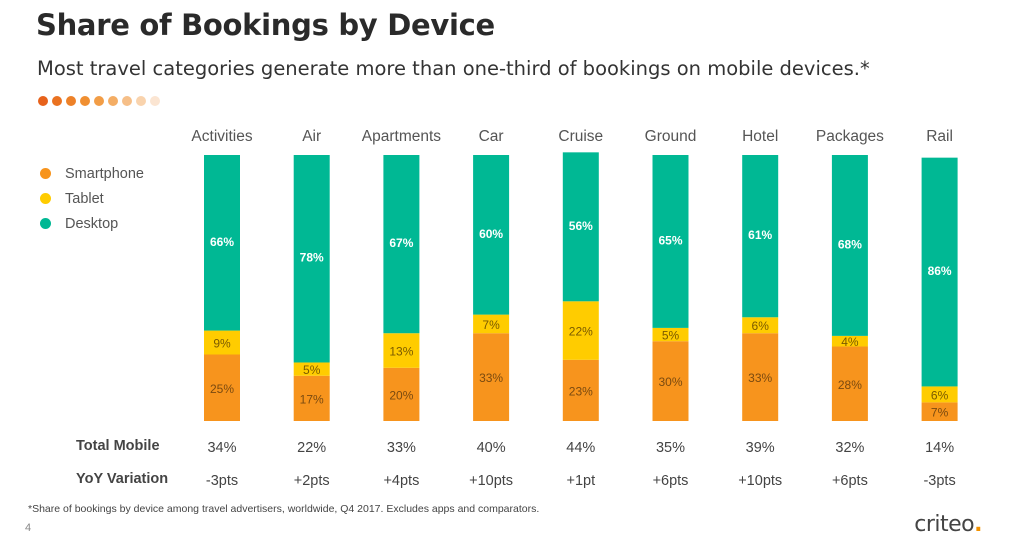  I want to click on bar-smartphone-car, so click(491, 377).